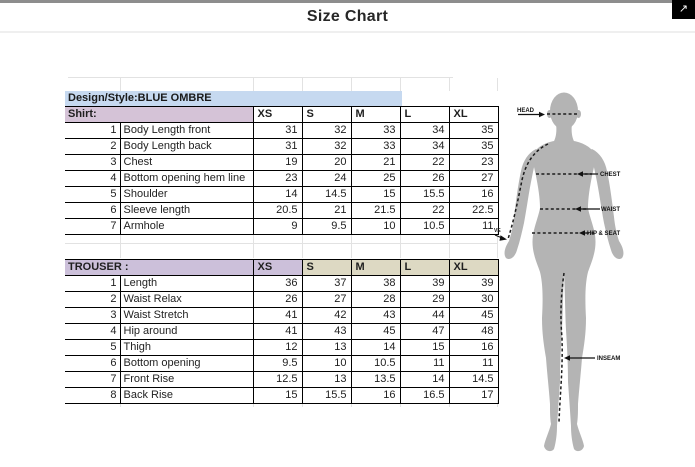  What do you see at coordinates (282, 178) in the screenshot?
I see `measurement-row: 4 Bottom opening hem line 23 24 25 26 27` at bounding box center [282, 178].